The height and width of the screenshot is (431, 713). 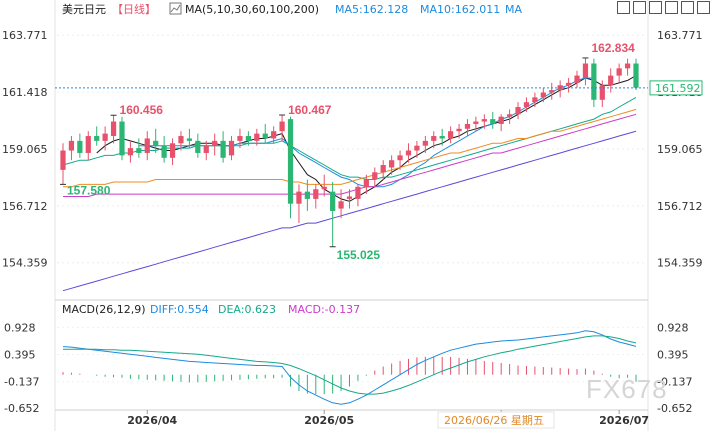 What do you see at coordinates (350, 365) in the screenshot?
I see `macd-dea-line` at bounding box center [350, 365].